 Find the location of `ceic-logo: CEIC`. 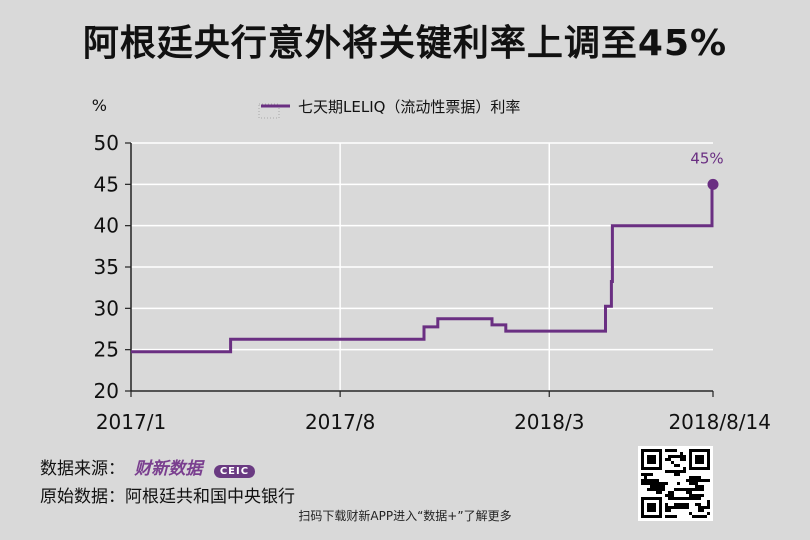

ceic-logo: CEIC is located at coordinates (234, 469).